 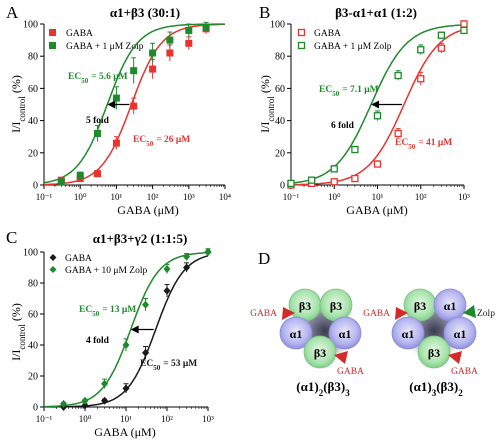 What do you see at coordinates (22, 109) in the screenshot?
I see `panel-a-ylabel-sub: control` at bounding box center [22, 109].